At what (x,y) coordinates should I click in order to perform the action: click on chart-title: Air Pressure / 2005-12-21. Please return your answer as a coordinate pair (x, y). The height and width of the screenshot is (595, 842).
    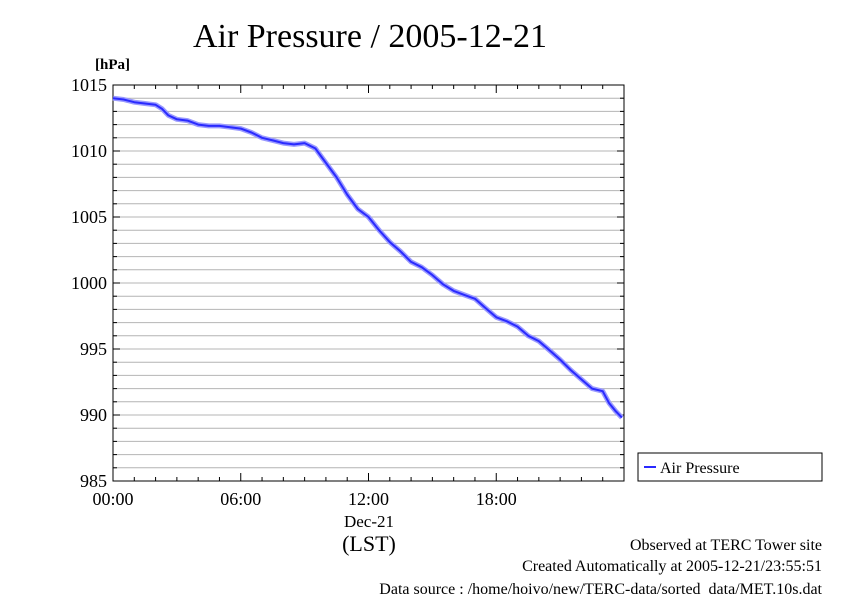
    Looking at the image, I should click on (370, 36).